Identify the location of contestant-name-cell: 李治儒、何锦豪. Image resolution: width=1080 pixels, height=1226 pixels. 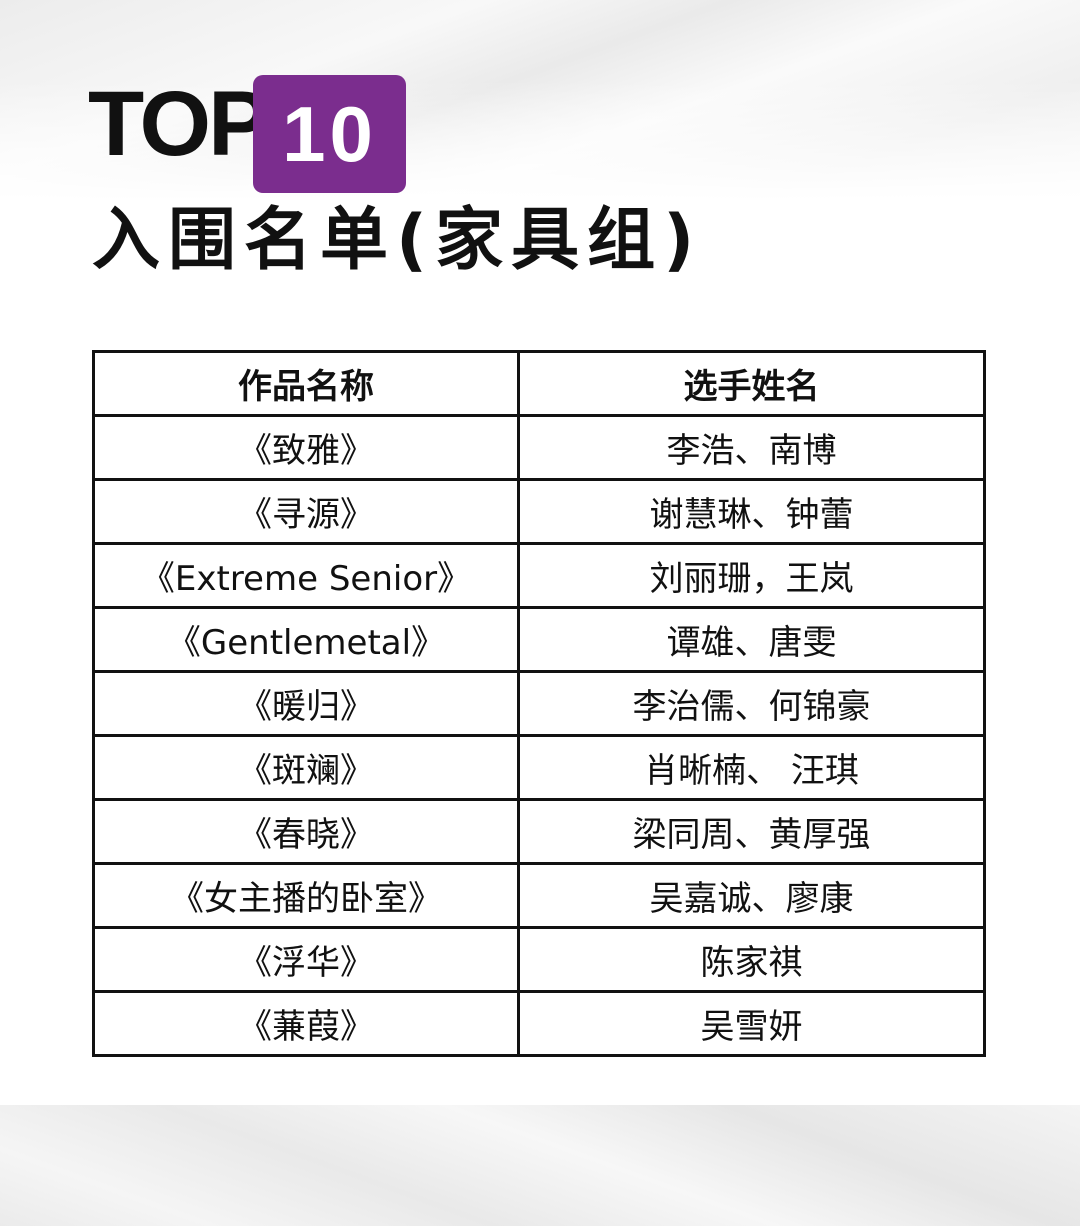
(751, 703).